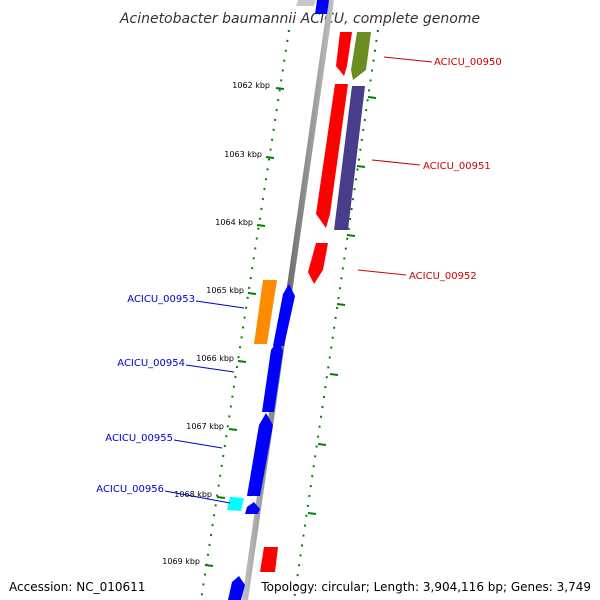  Describe the element at coordinates (457, 166) in the screenshot. I see `label-acicu-00951: ACICU_00951` at that location.